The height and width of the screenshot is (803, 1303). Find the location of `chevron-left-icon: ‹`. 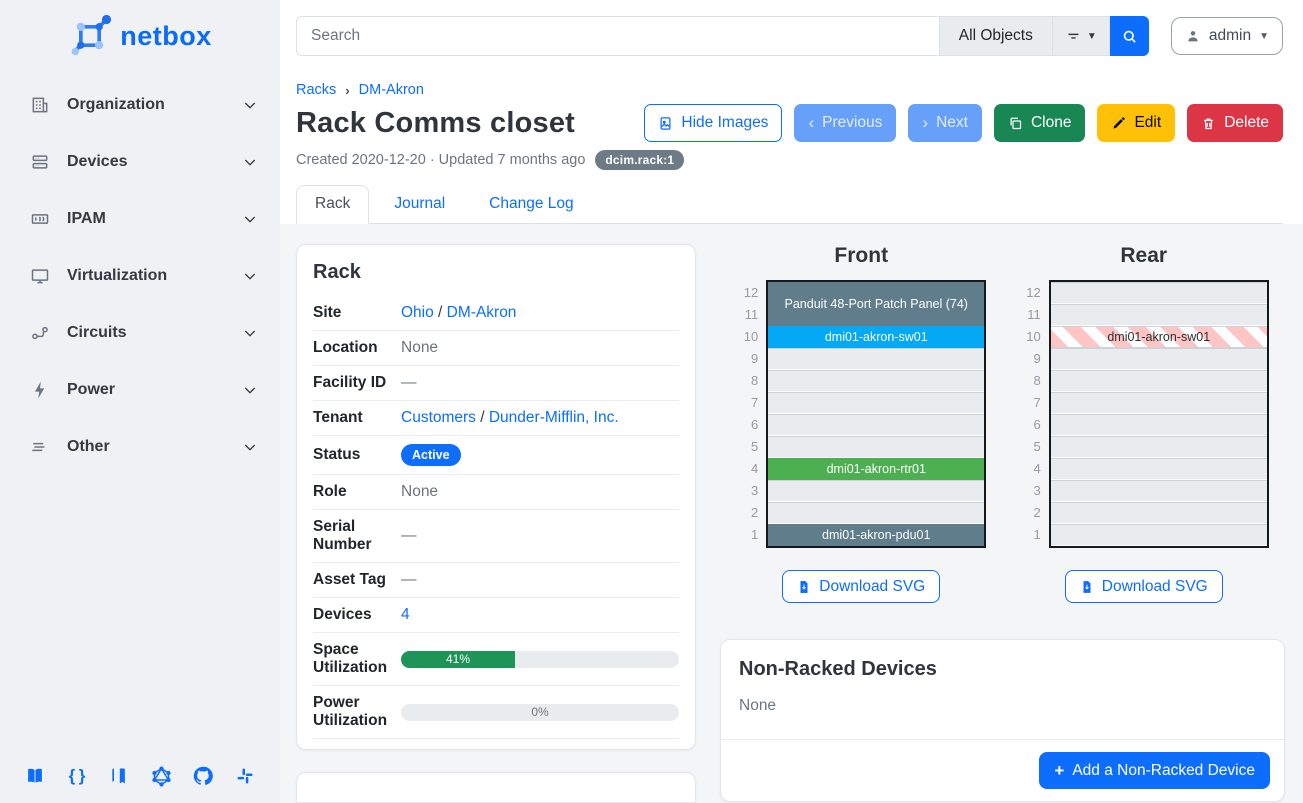

chevron-left-icon: ‹ is located at coordinates (811, 122).